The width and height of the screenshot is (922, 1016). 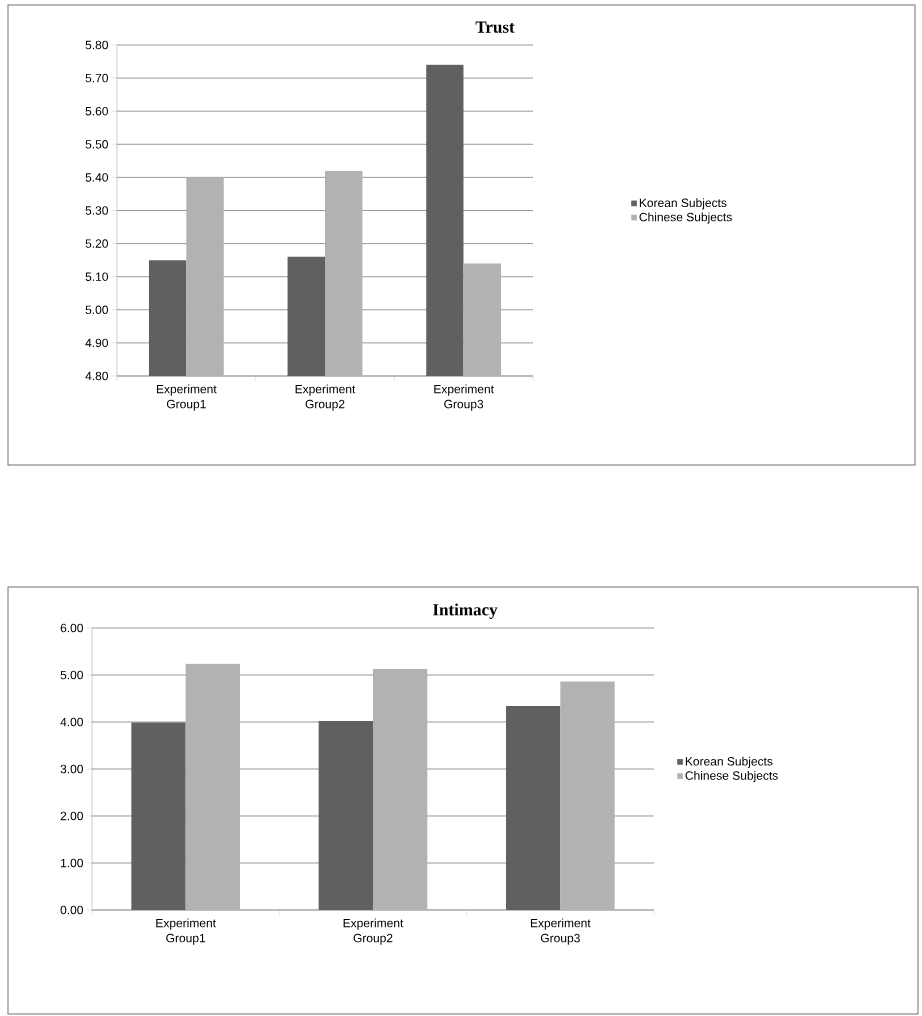 I want to click on y-tick-label: 2.00, so click(x=71, y=816).